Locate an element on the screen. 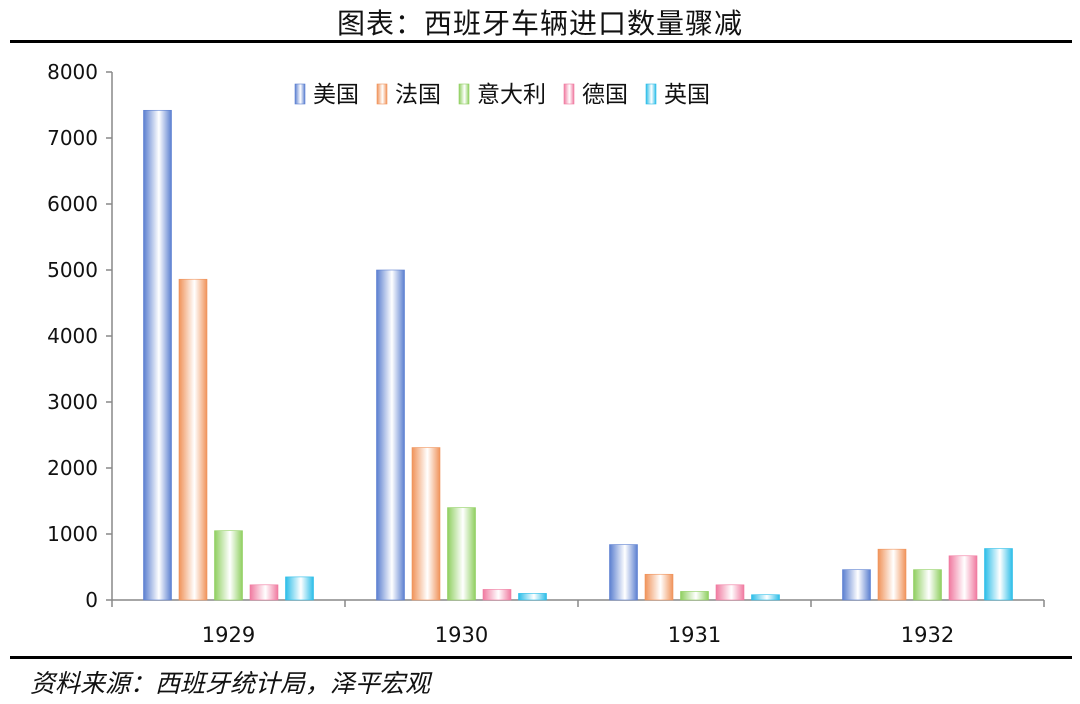 Image resolution: width=1080 pixels, height=704 pixels. bar-德国-1932 is located at coordinates (963, 578).